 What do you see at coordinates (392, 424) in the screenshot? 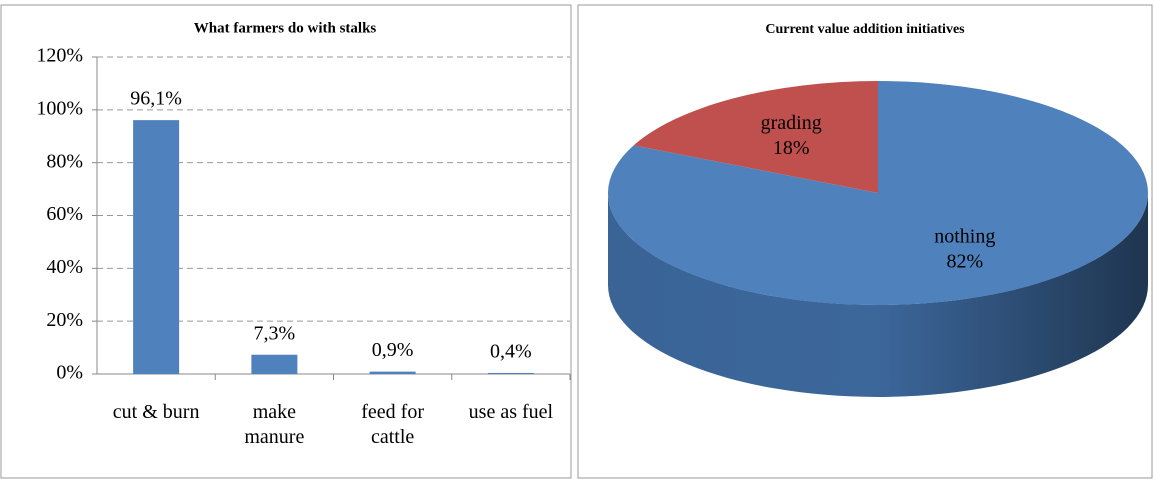
I see `x-tick-label: feed for cattle` at bounding box center [392, 424].